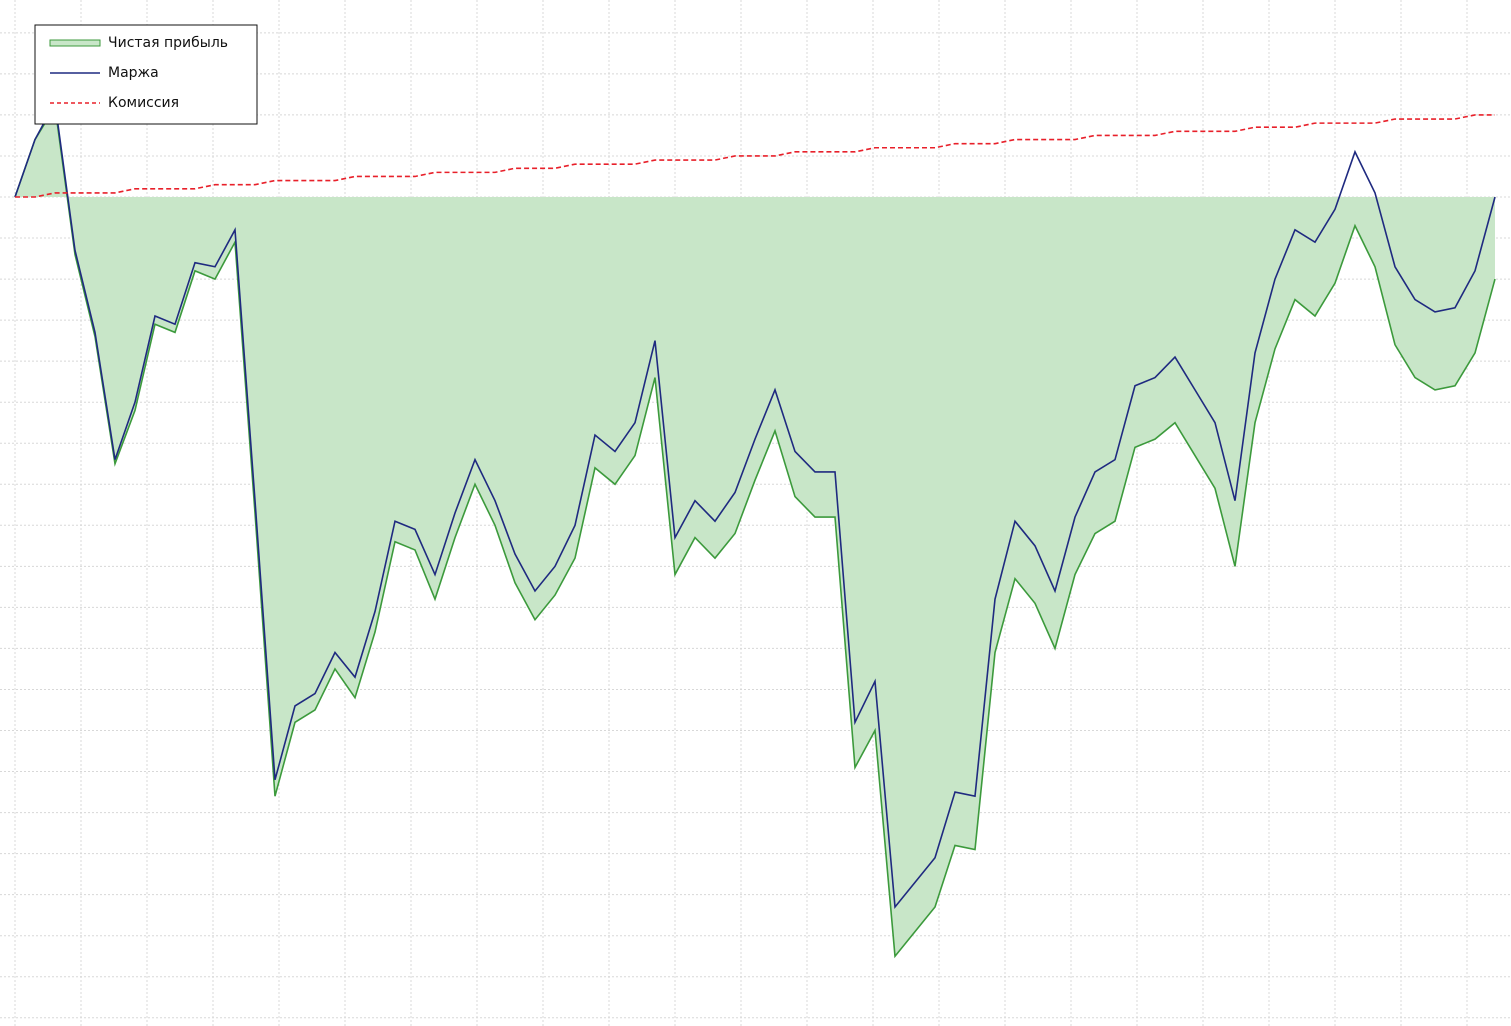 The height and width of the screenshot is (1026, 1511). I want to click on legend-label: Чистая прибыль, so click(168, 43).